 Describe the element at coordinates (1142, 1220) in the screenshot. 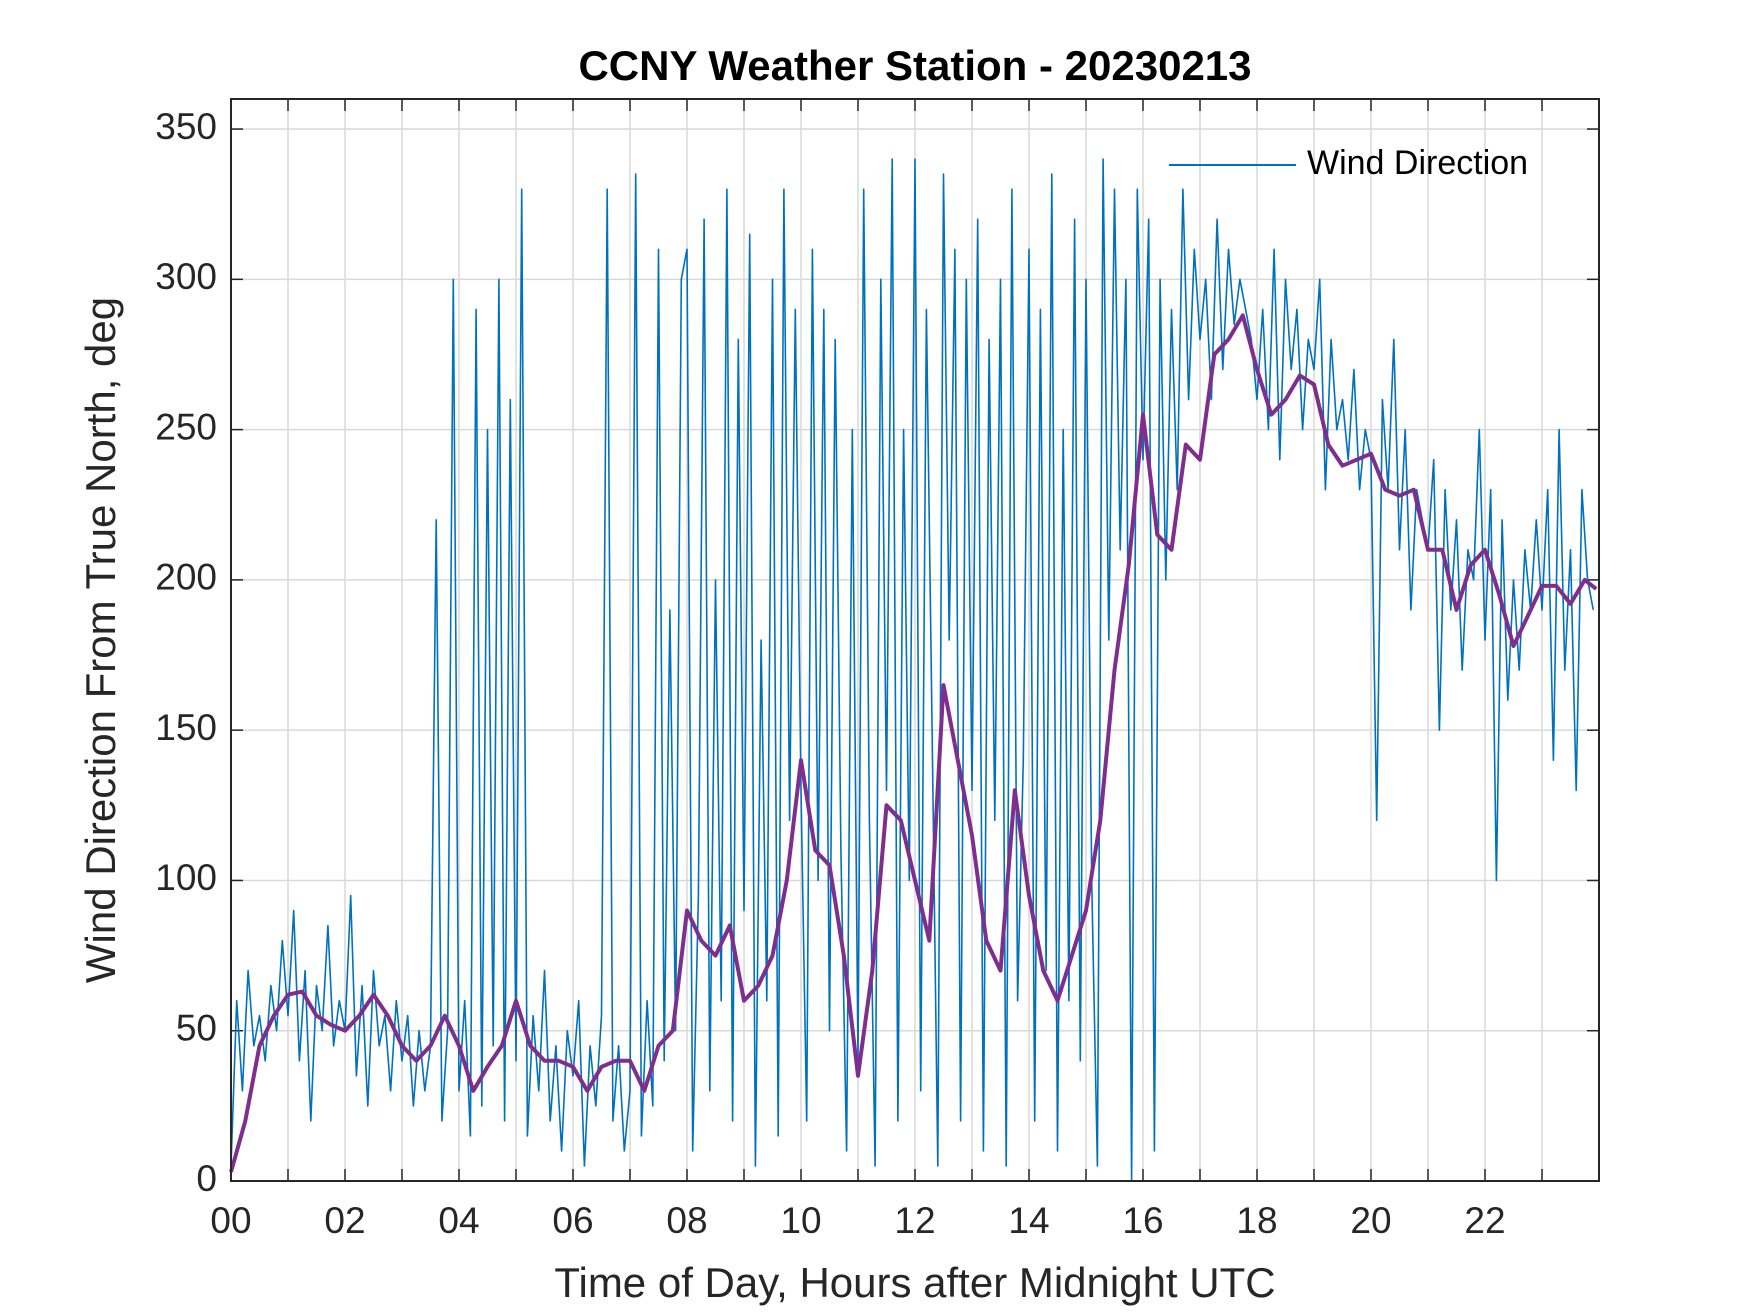

I see `x-tick-label: 16` at that location.